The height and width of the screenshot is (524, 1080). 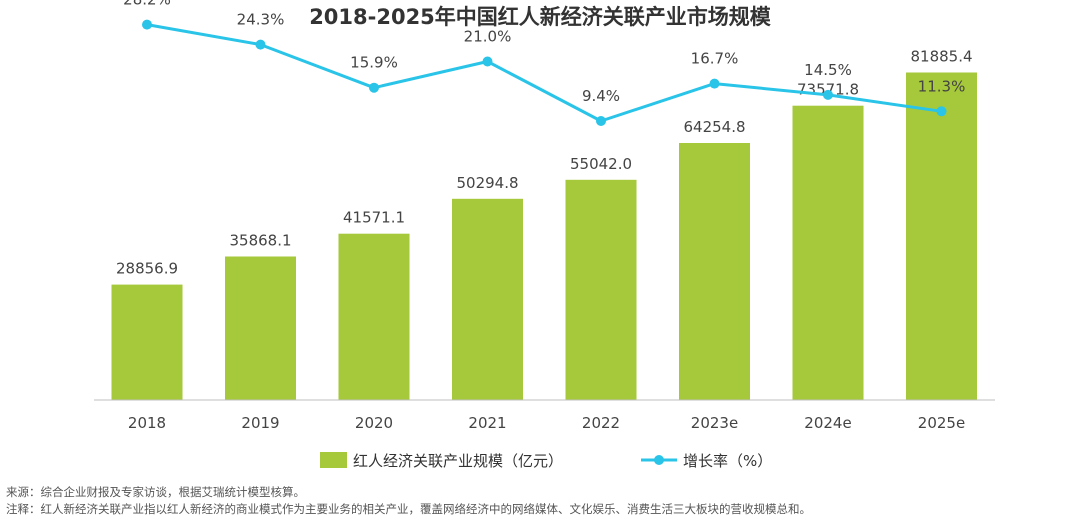 What do you see at coordinates (714, 271) in the screenshot?
I see `bar-2023e` at bounding box center [714, 271].